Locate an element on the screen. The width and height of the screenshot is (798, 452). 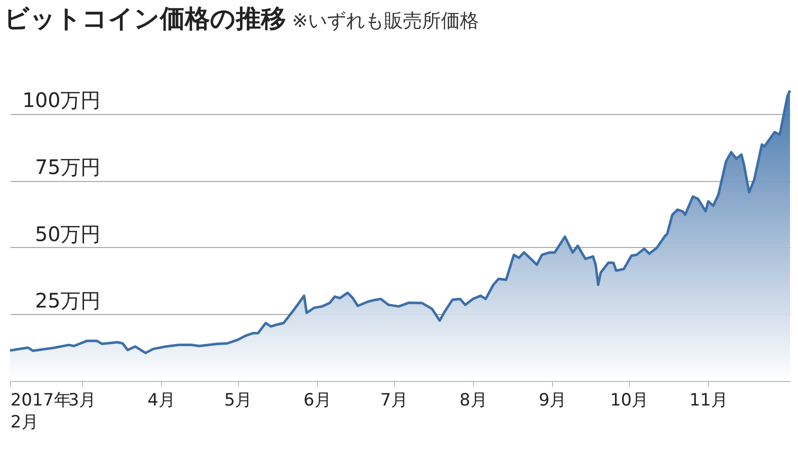
y-tick-label: 50万円 is located at coordinates (67, 234).